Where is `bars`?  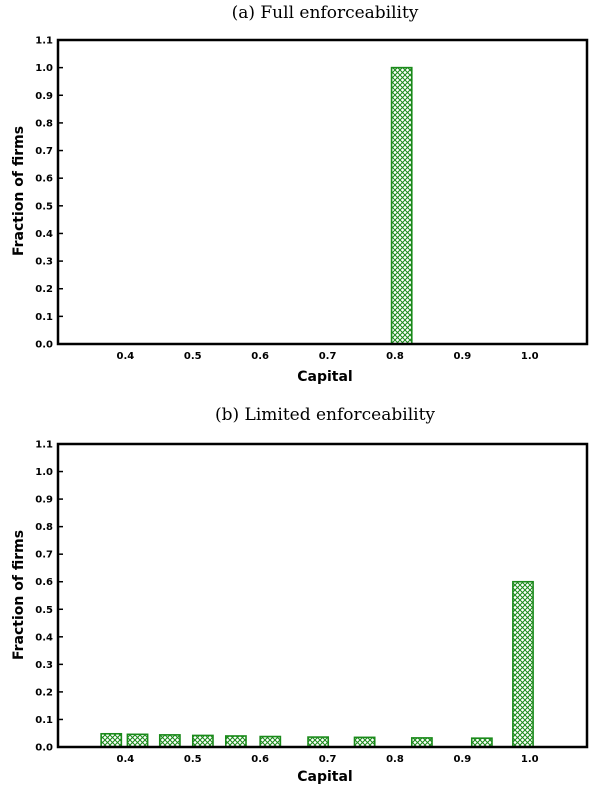
bars is located at coordinates (401, 205).